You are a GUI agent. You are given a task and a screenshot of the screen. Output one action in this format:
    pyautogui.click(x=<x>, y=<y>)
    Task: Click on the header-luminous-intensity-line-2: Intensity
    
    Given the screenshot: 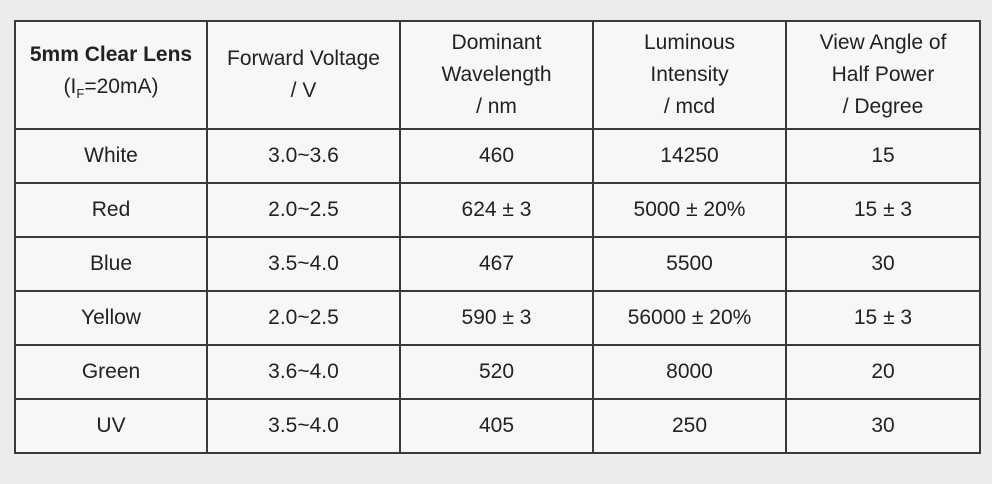 What is the action you would take?
    pyautogui.click(x=689, y=74)
    